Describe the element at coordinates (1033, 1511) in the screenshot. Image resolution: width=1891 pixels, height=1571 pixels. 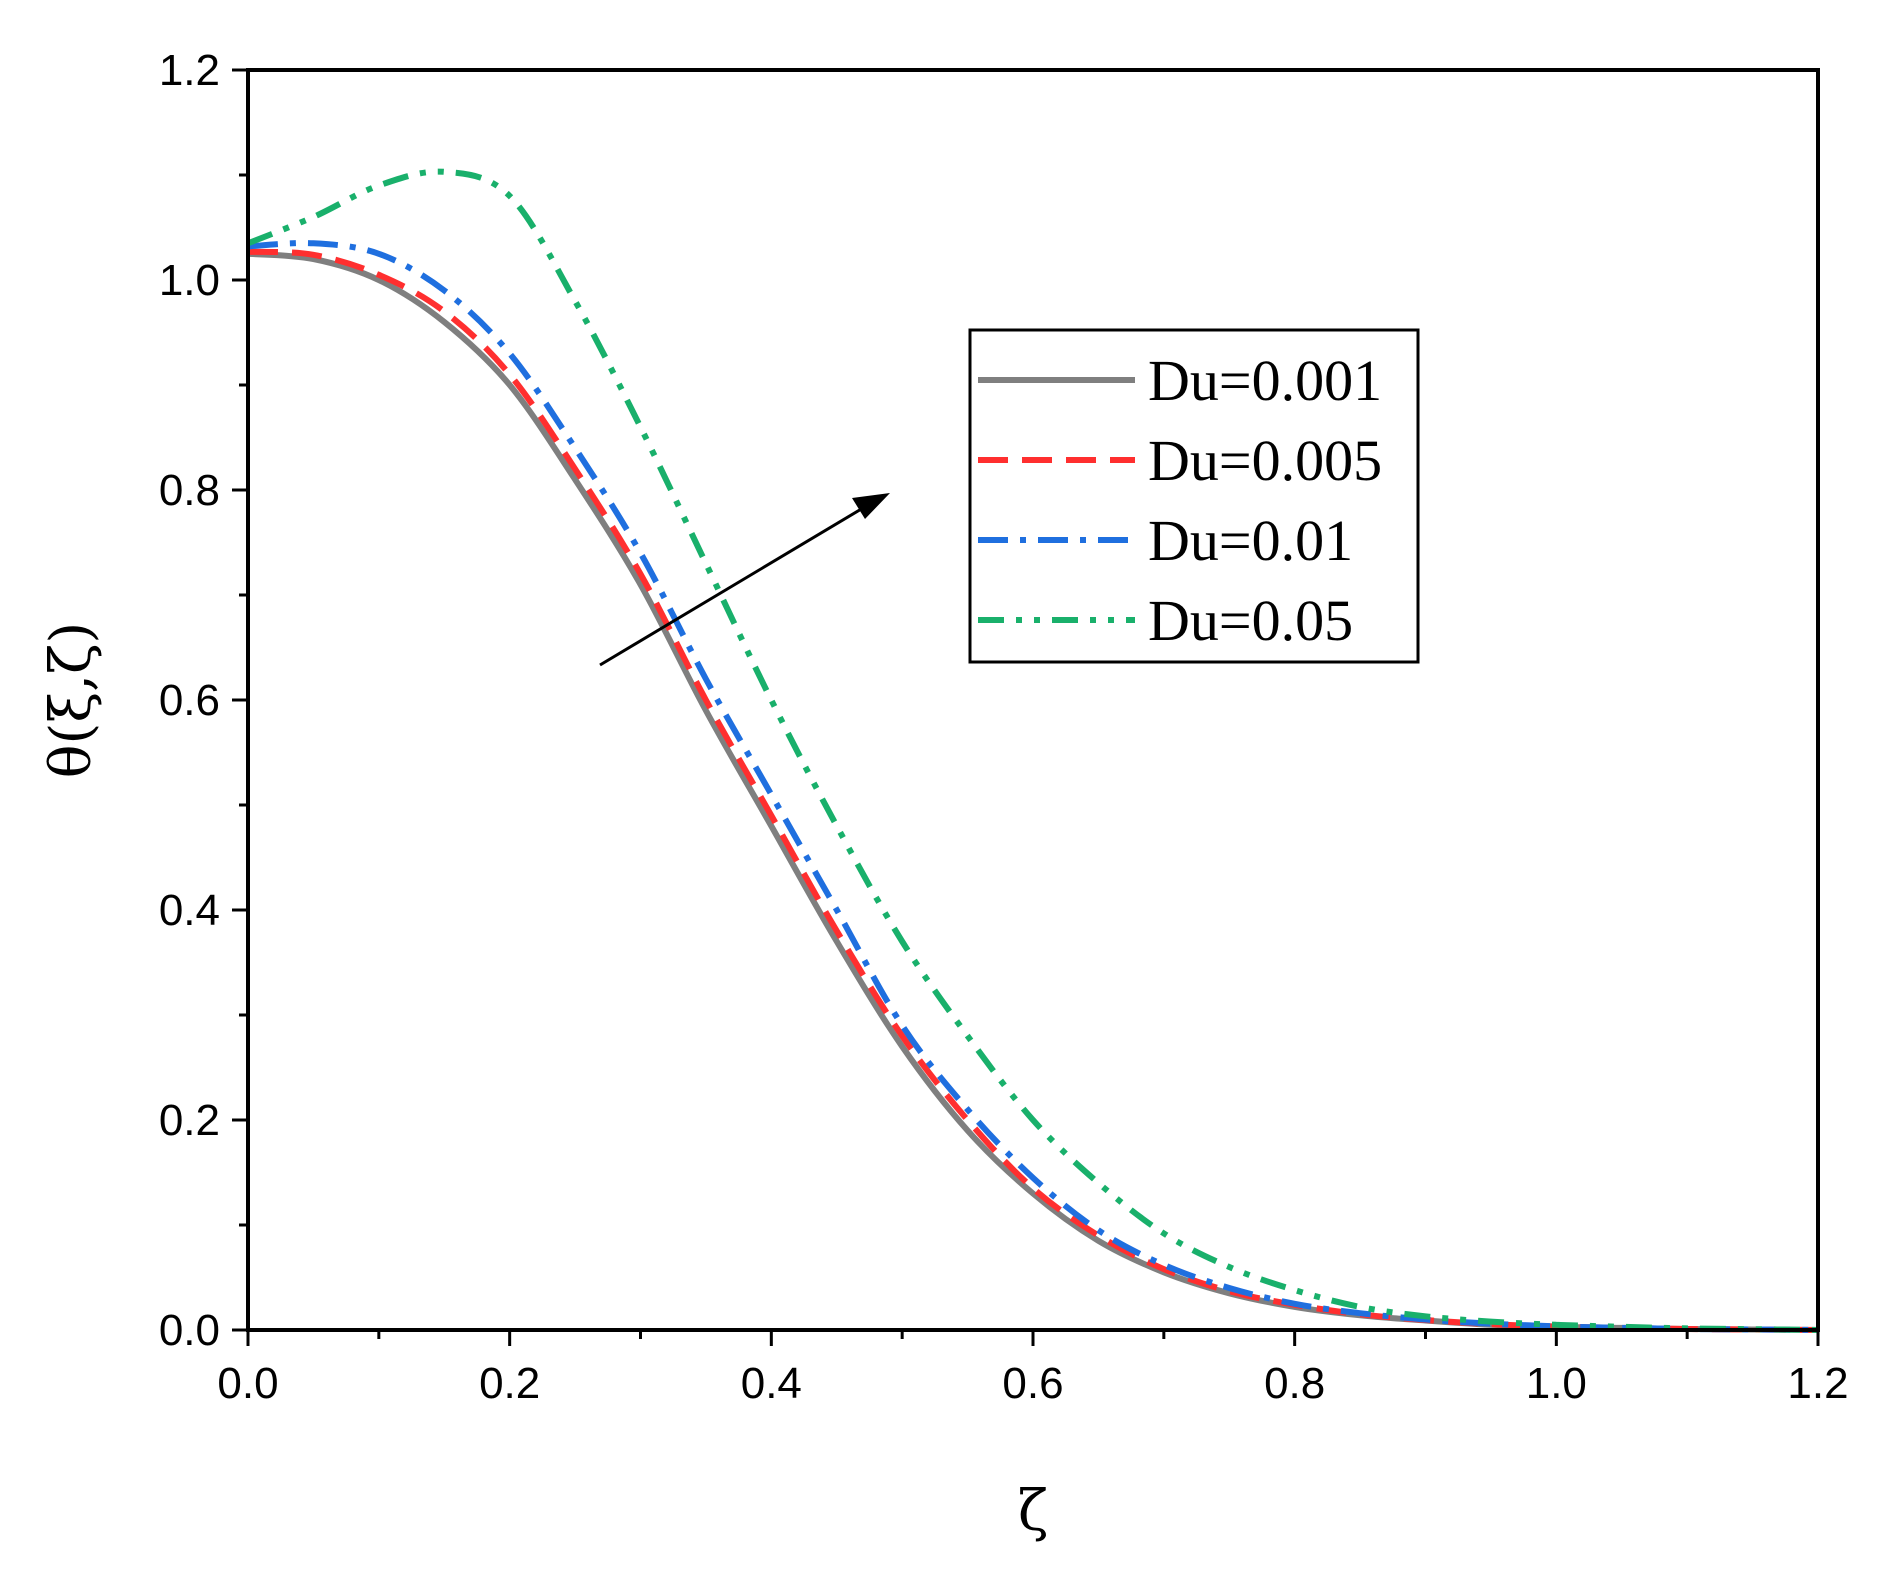
I see `x-axis-title: ζ` at that location.